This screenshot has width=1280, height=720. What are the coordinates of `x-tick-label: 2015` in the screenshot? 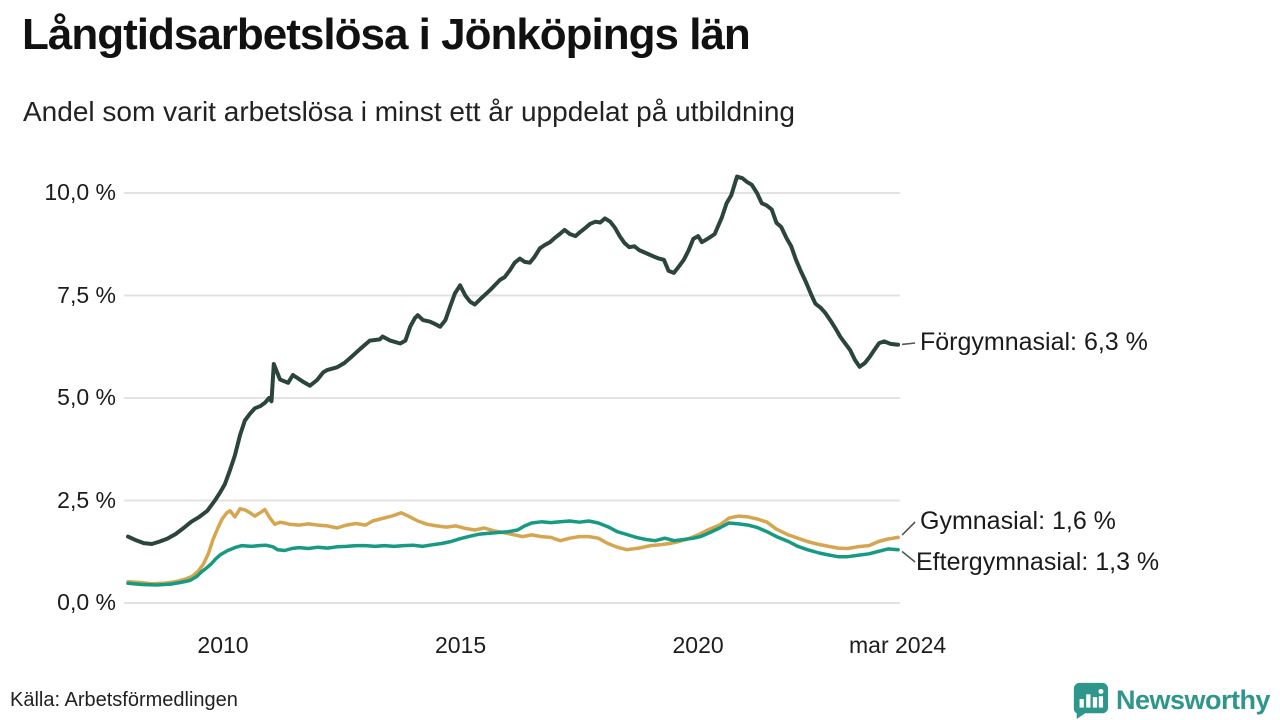 It's located at (460, 645).